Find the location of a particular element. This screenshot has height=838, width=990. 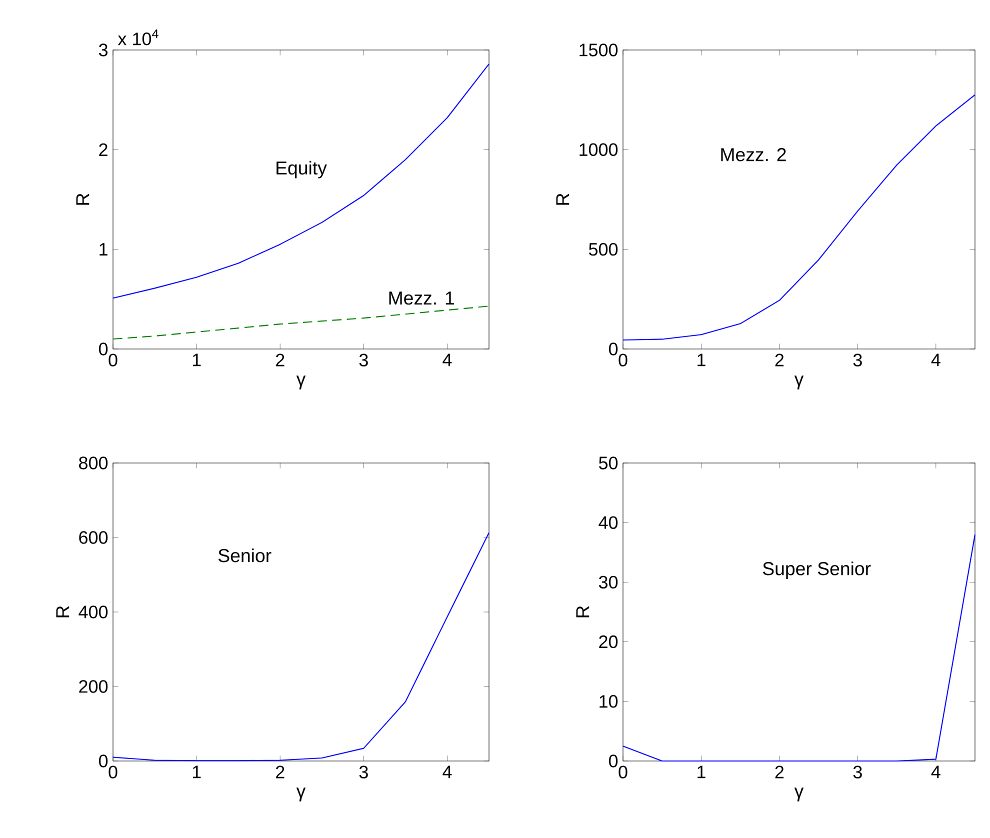

y-tick-label: 200 is located at coordinates (93, 686).